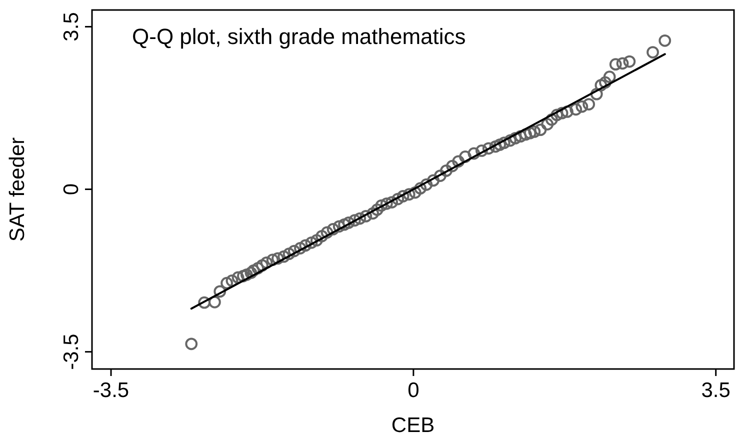 The width and height of the screenshot is (737, 436). Describe the element at coordinates (17, 189) in the screenshot. I see `y-axis-title: SAT feeder` at that location.